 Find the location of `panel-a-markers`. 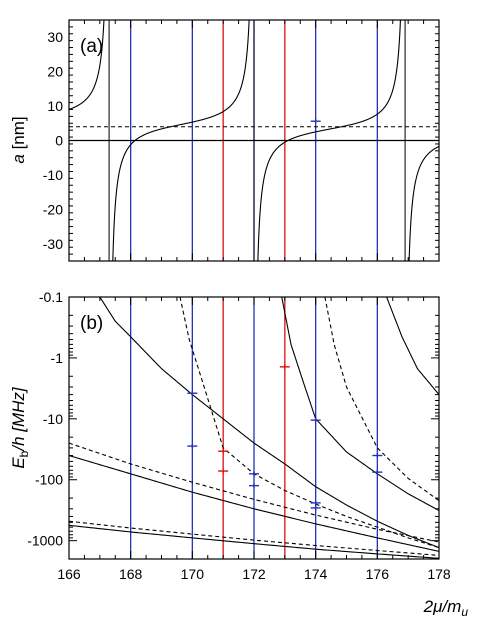

panel-a-markers is located at coordinates (315, 121).